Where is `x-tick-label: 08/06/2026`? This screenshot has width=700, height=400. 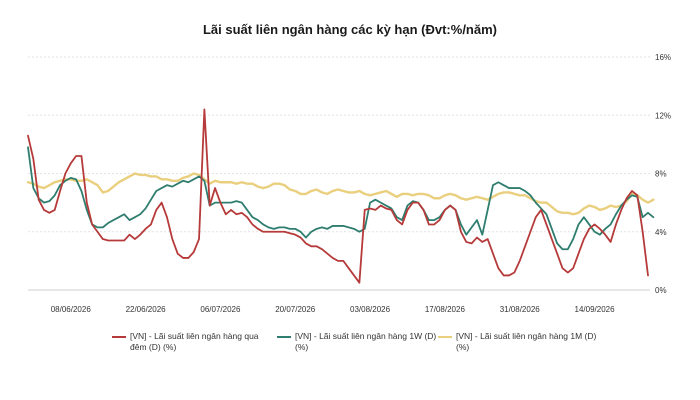
x-tick-label: 08/06/2026 is located at coordinates (71, 309).